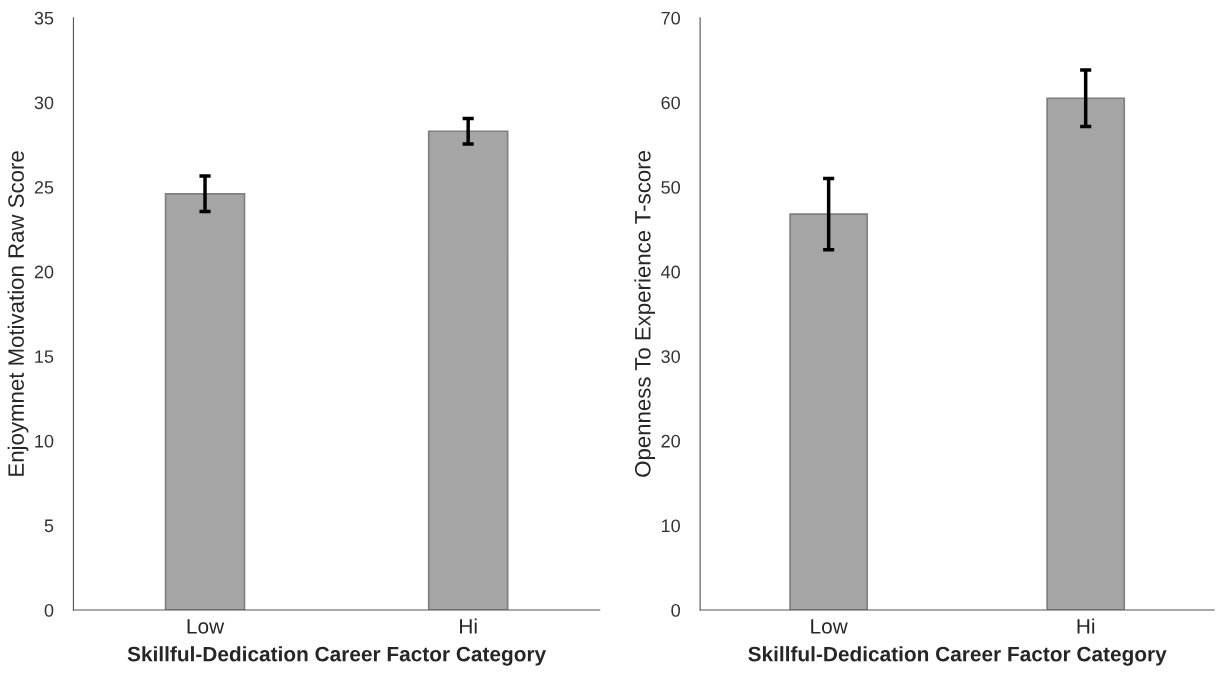 Image resolution: width=1224 pixels, height=687 pixels. Describe the element at coordinates (670, 187) in the screenshot. I see `y-tick-label: 50` at that location.